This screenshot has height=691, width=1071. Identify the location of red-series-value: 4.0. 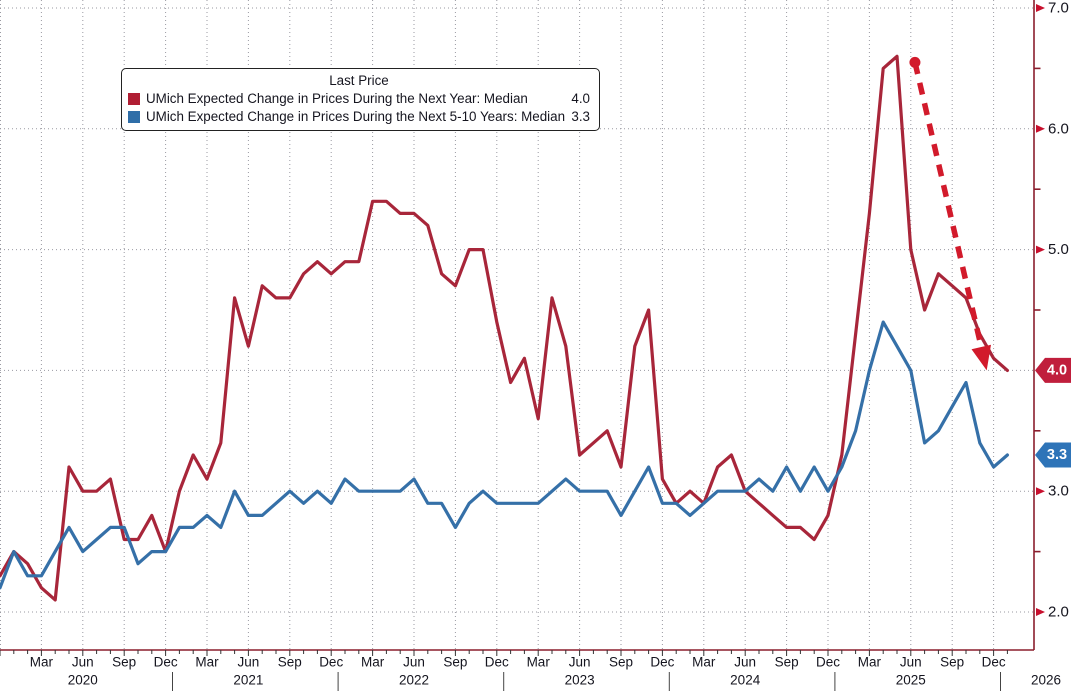
(580, 99).